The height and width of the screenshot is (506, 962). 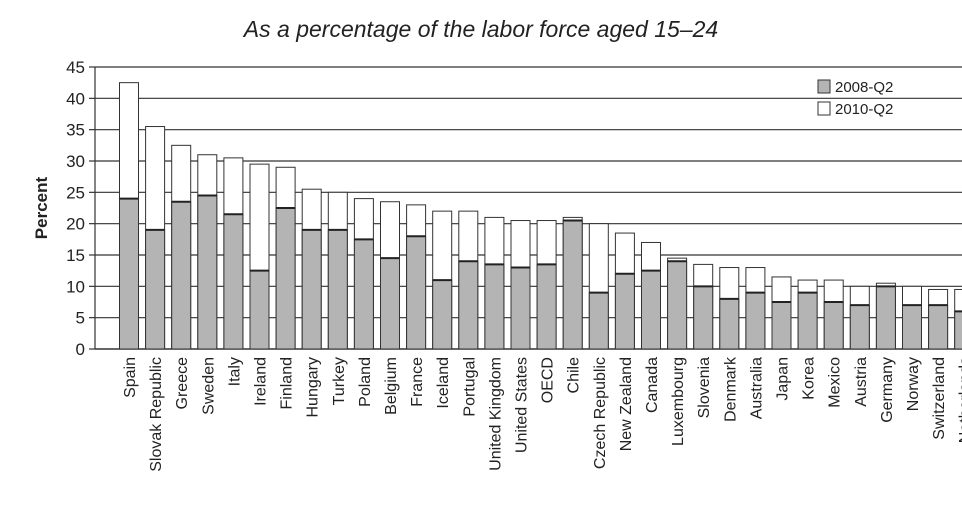 What do you see at coordinates (234, 371) in the screenshot?
I see `x-tick-label: Italy` at bounding box center [234, 371].